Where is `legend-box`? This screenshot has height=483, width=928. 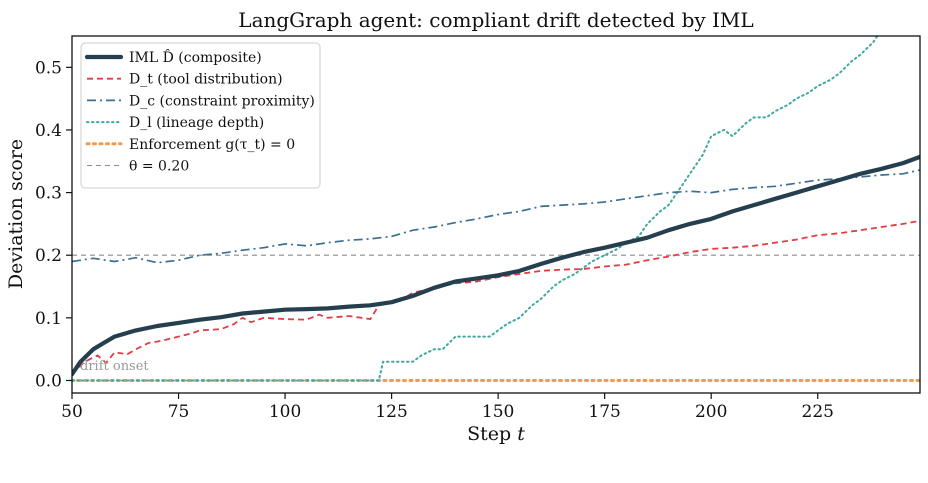
legend-box is located at coordinates (200, 115).